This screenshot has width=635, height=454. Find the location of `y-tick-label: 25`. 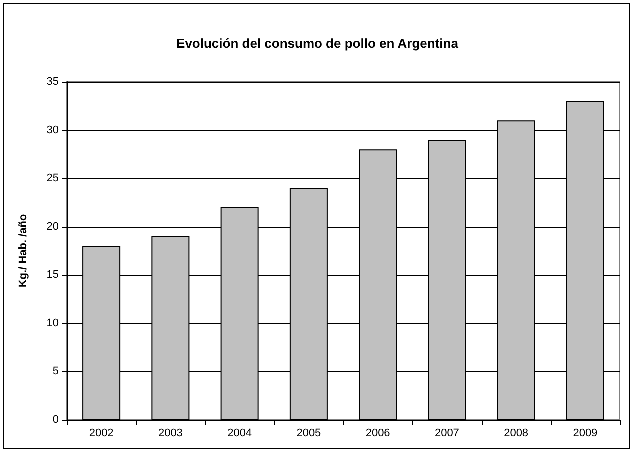

y-tick-label: 25 is located at coordinates (52, 178).